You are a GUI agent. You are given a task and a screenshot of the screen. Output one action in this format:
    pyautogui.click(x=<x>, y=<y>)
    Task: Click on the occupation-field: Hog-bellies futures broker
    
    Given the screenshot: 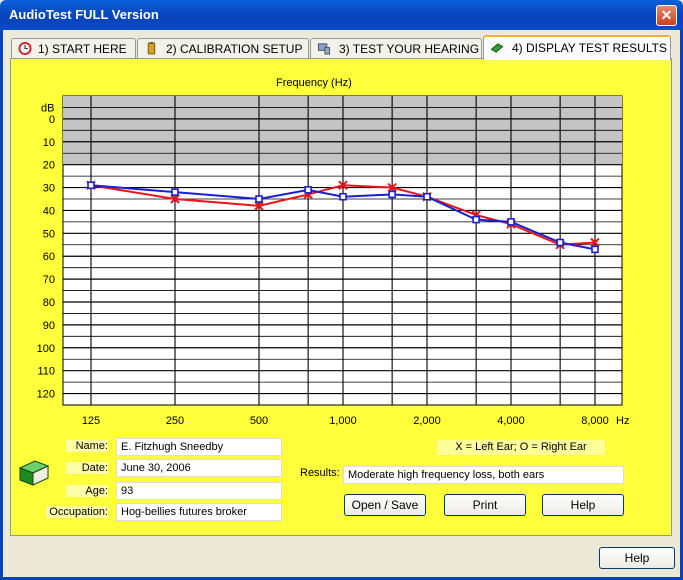 What is the action you would take?
    pyautogui.click(x=199, y=512)
    